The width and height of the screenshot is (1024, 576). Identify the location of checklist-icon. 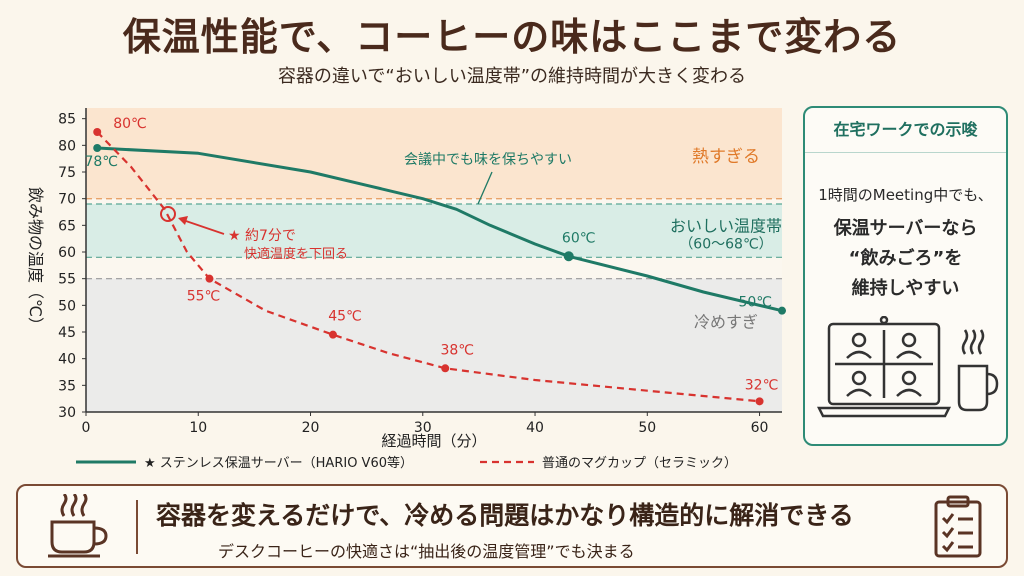
(958, 526).